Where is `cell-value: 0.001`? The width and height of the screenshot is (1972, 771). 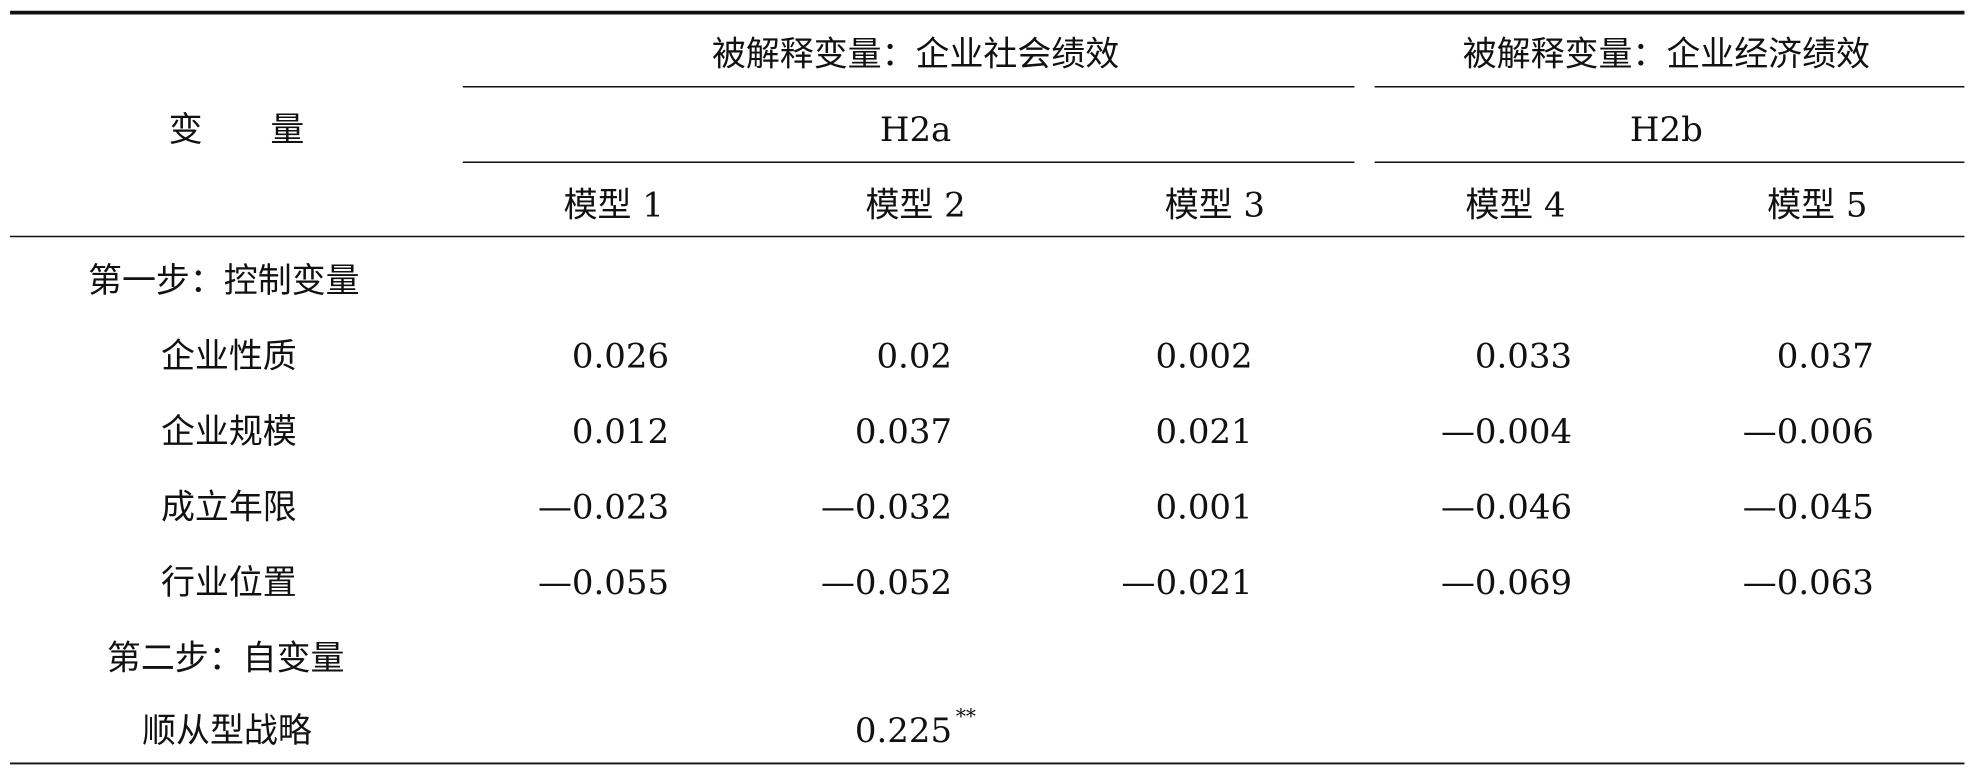 cell-value: 0.001 is located at coordinates (1203, 507).